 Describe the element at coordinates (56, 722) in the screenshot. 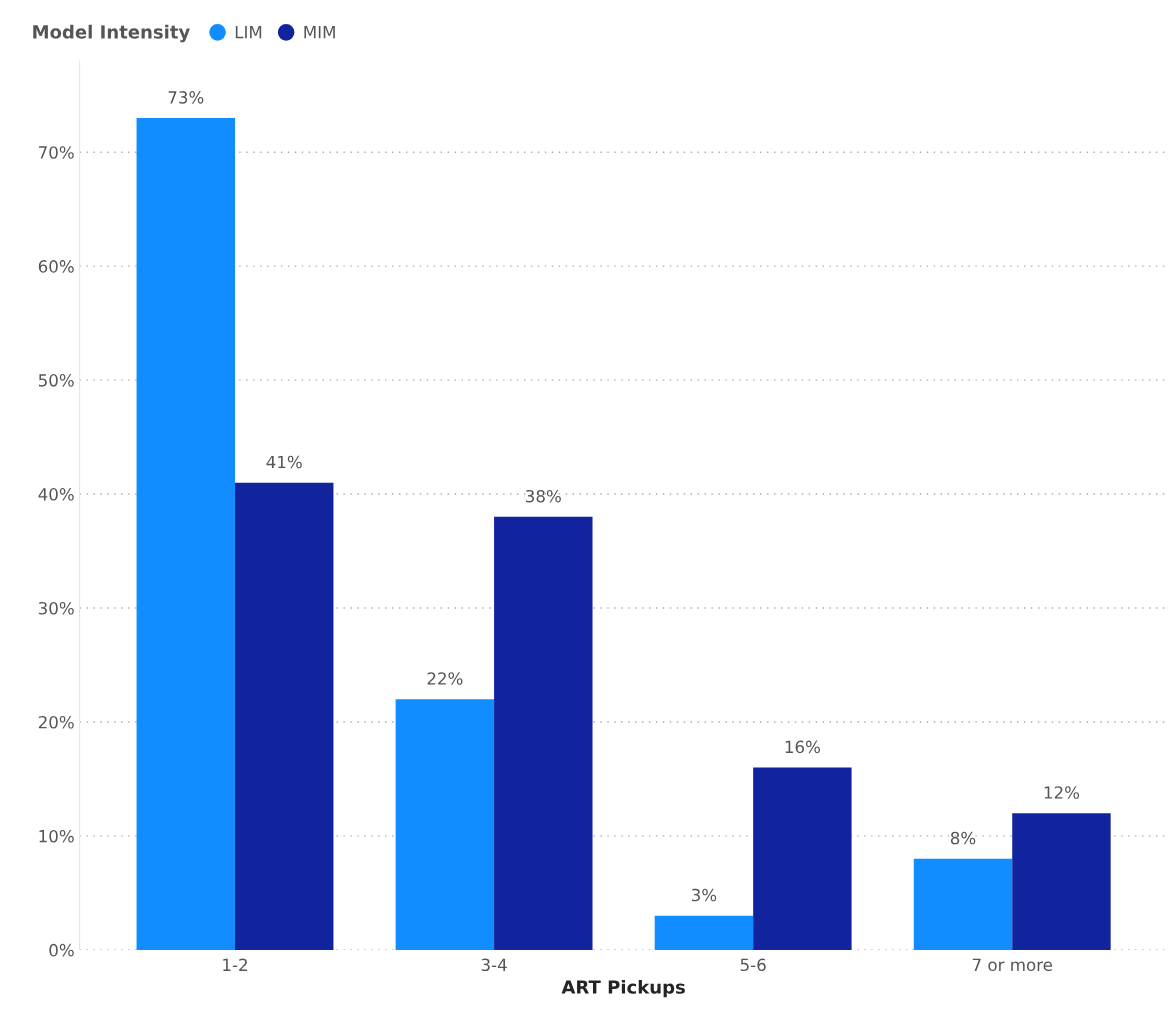

I see `y-tick-label: 20%` at that location.